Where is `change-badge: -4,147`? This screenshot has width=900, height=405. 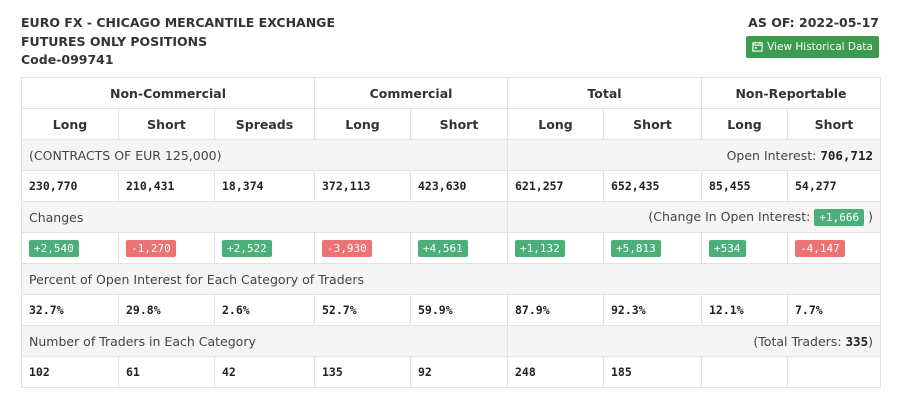
change-badge: -4,147 is located at coordinates (820, 248).